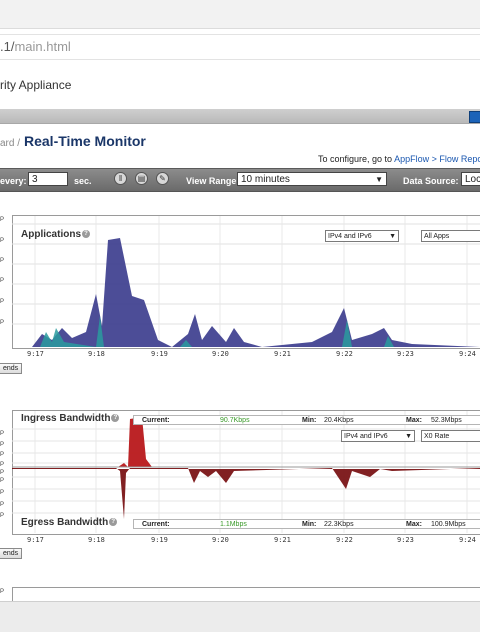 The height and width of the screenshot is (632, 480). Describe the element at coordinates (414, 420) in the screenshot. I see `ingress-max-label: Max:` at that location.